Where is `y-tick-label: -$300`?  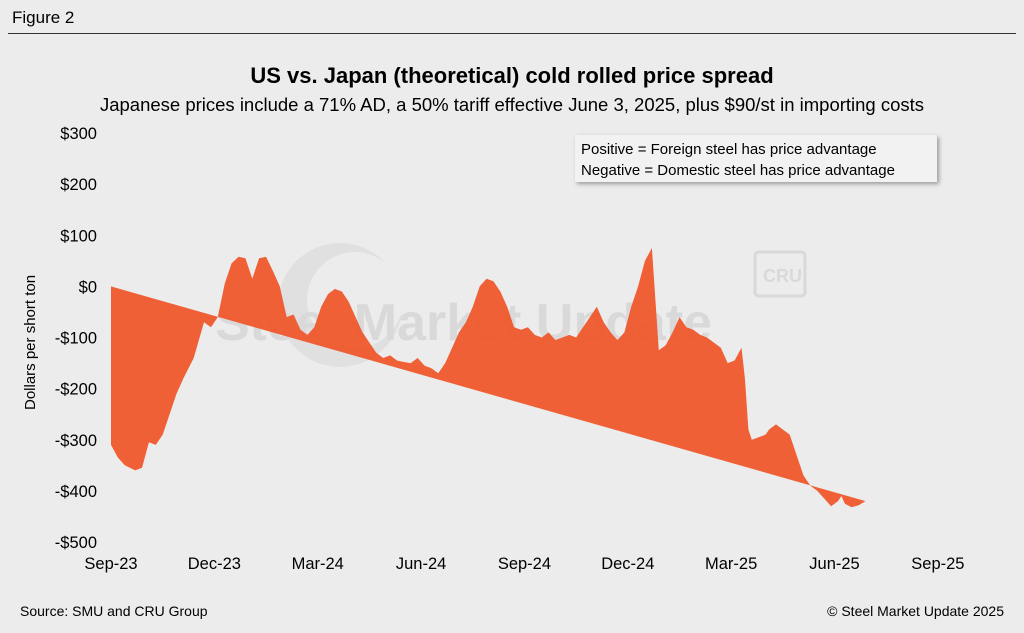 y-tick-label: -$300 is located at coordinates (76, 441).